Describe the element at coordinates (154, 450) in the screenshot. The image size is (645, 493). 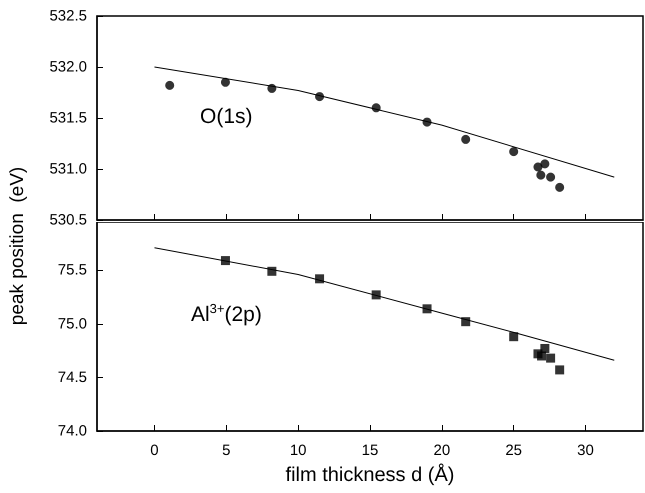
I see `x-tick-label: 0` at that location.